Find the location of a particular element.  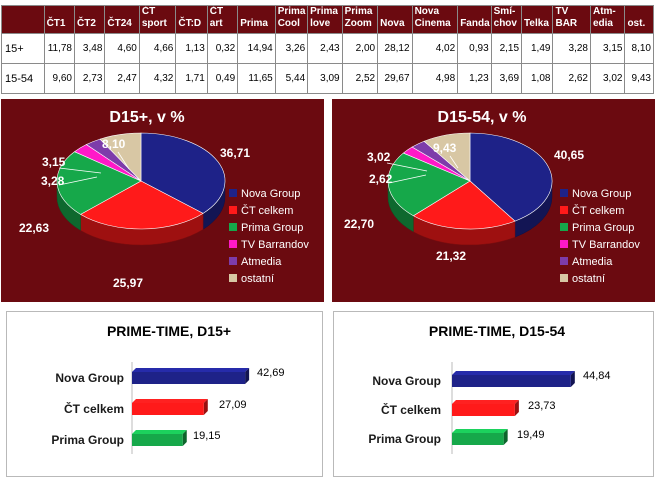

column-header: ČT2 is located at coordinates (89, 19).